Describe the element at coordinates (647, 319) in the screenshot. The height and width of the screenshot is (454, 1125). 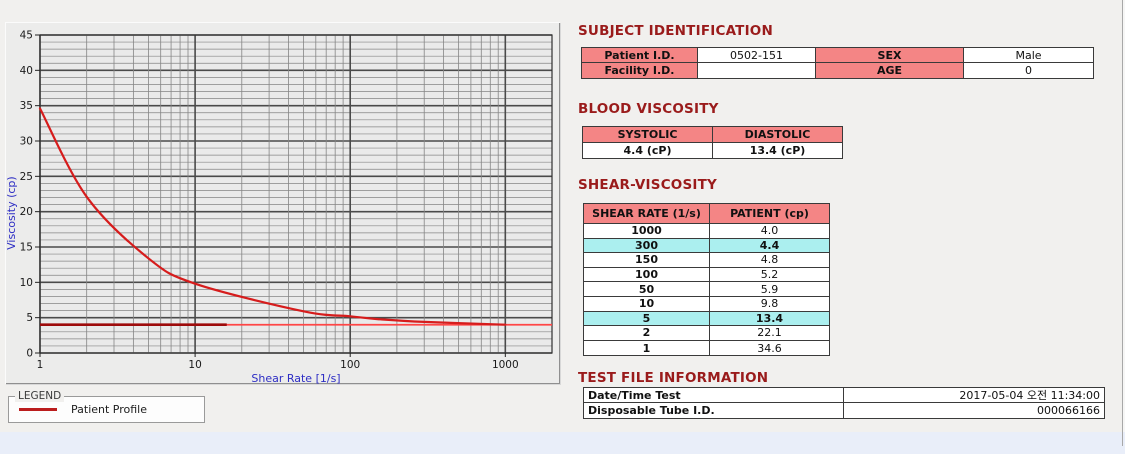
I see `shear-rate-cell: 5` at that location.